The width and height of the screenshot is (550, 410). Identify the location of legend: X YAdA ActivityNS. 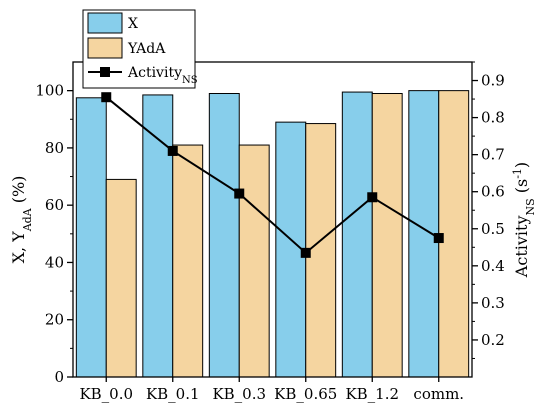
(140, 49).